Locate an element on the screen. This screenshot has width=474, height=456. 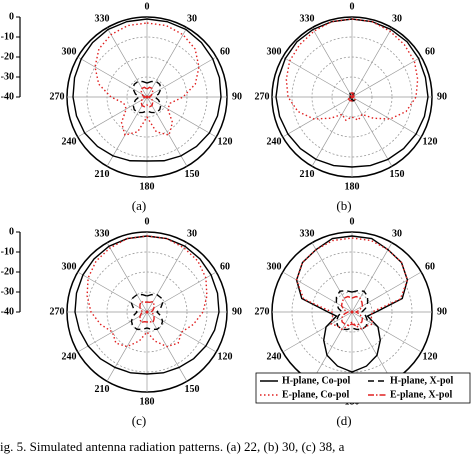
sub-label: (d) is located at coordinates (343, 420).